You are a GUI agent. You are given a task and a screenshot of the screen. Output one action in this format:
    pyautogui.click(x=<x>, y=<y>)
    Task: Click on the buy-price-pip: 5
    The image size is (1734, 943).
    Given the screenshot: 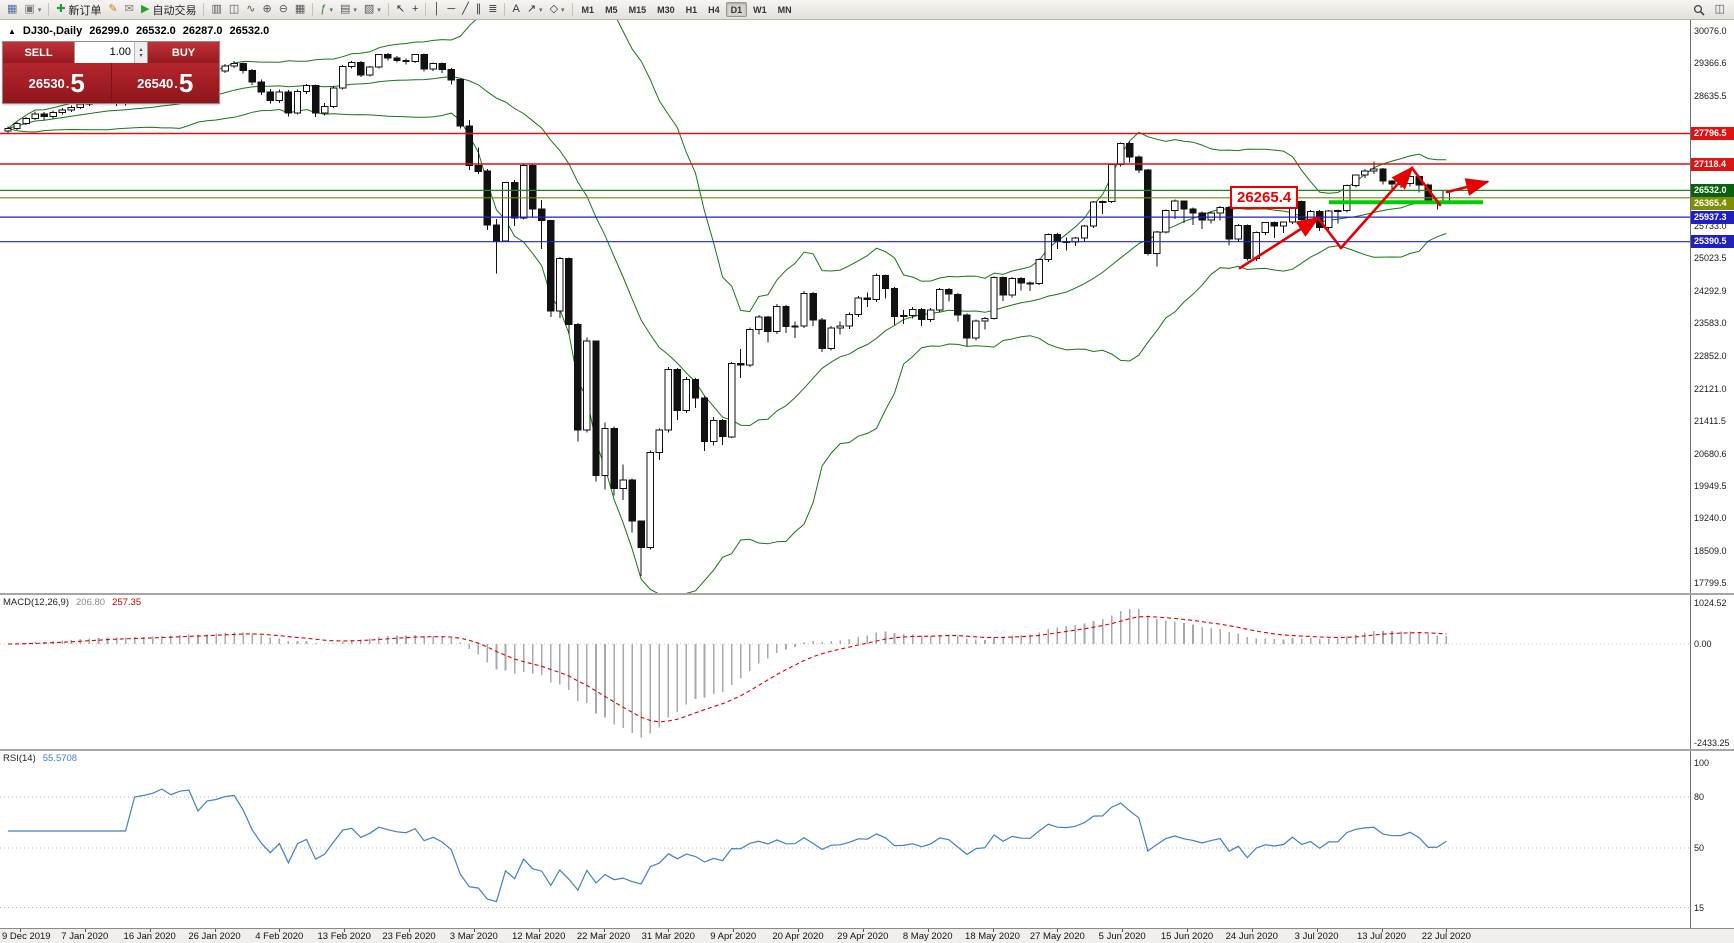 What is the action you would take?
    pyautogui.click(x=186, y=83)
    